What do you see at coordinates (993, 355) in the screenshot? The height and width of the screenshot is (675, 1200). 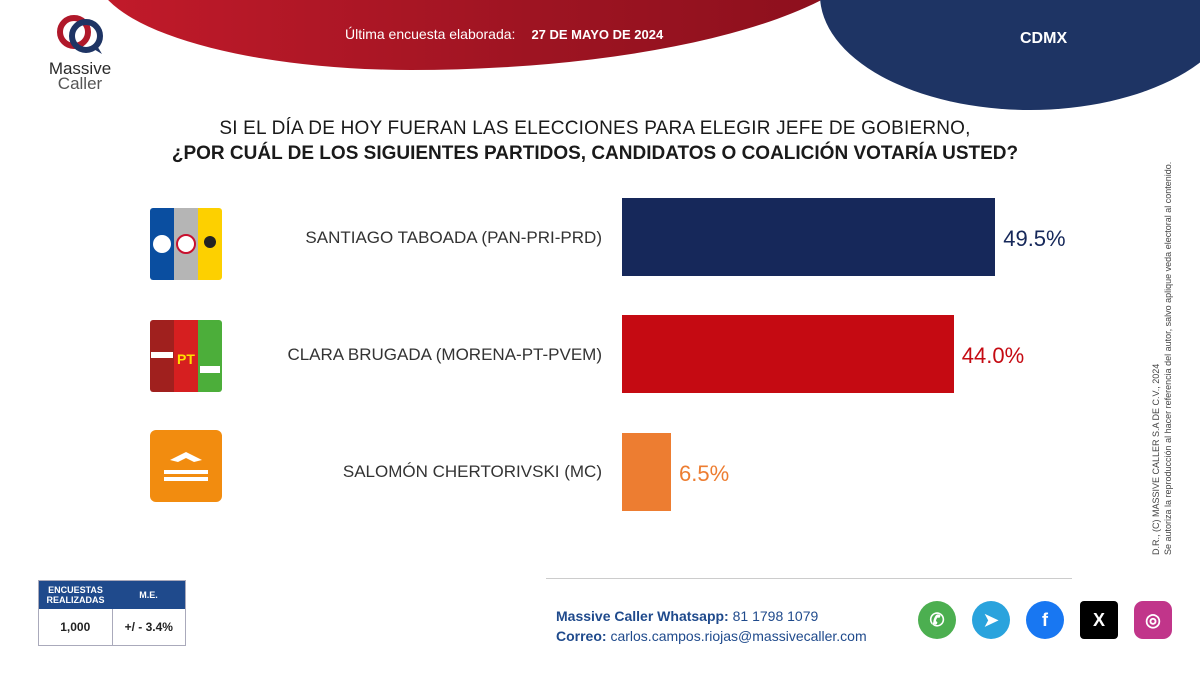 I see `value-label-brugada: 44.0%` at bounding box center [993, 355].